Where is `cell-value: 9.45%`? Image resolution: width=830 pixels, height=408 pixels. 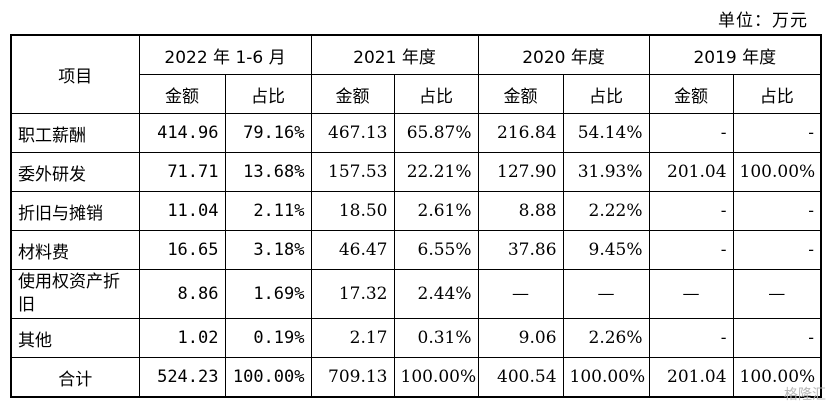
cell-value: 9.45% is located at coordinates (606, 250).